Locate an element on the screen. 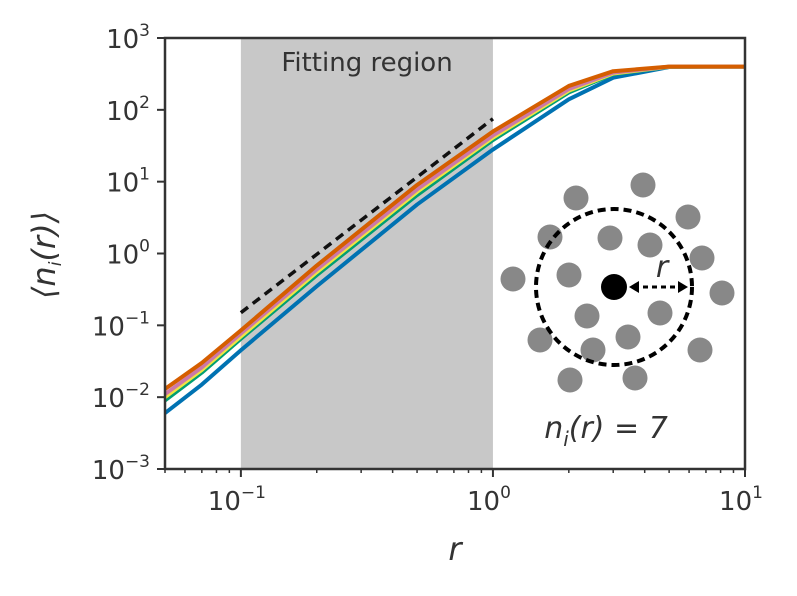 Image resolution: width=797 pixels, height=596 pixels. x-tick-label-0: 10⁻¹ is located at coordinates (237, 500).